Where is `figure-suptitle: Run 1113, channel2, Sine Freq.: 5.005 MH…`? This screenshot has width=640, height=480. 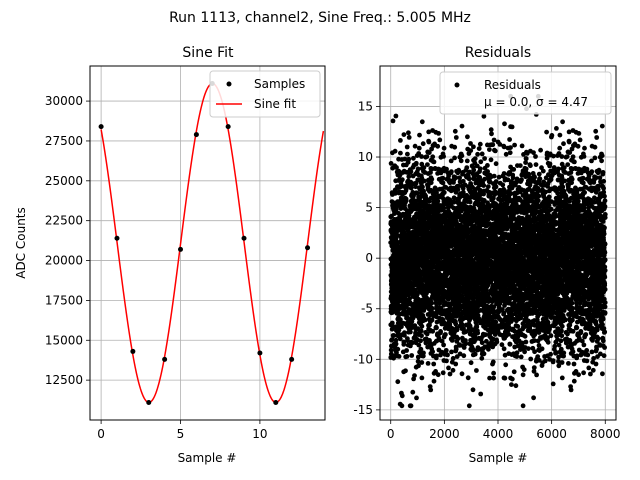 figure-suptitle: Run 1113, channel2, Sine Freq.: 5.005 MH… is located at coordinates (320, 18).